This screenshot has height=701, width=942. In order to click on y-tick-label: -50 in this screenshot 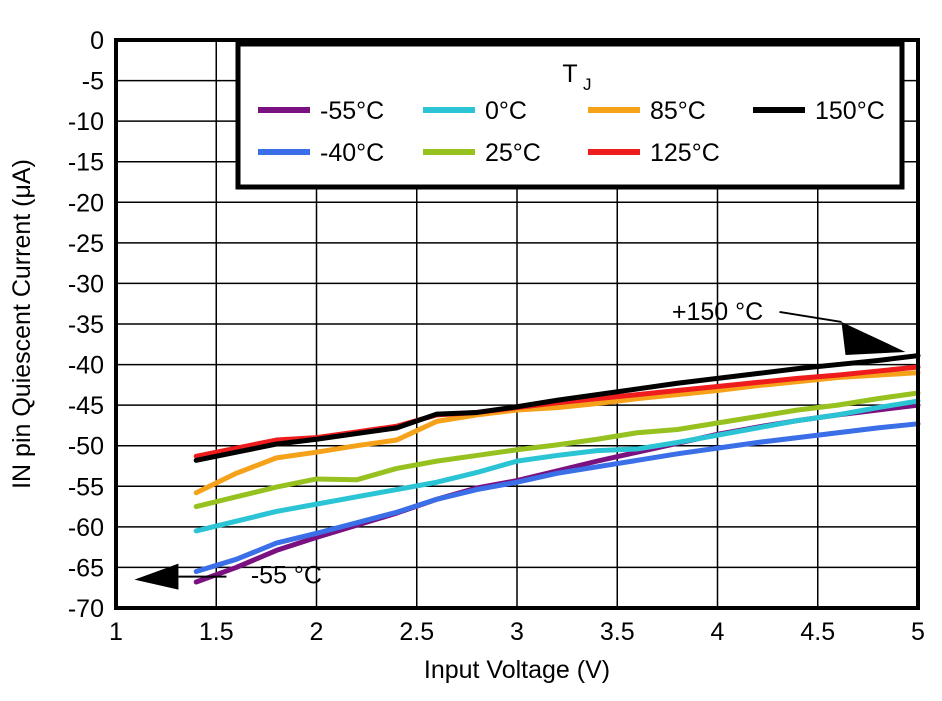, I will do `click(86, 447)`.